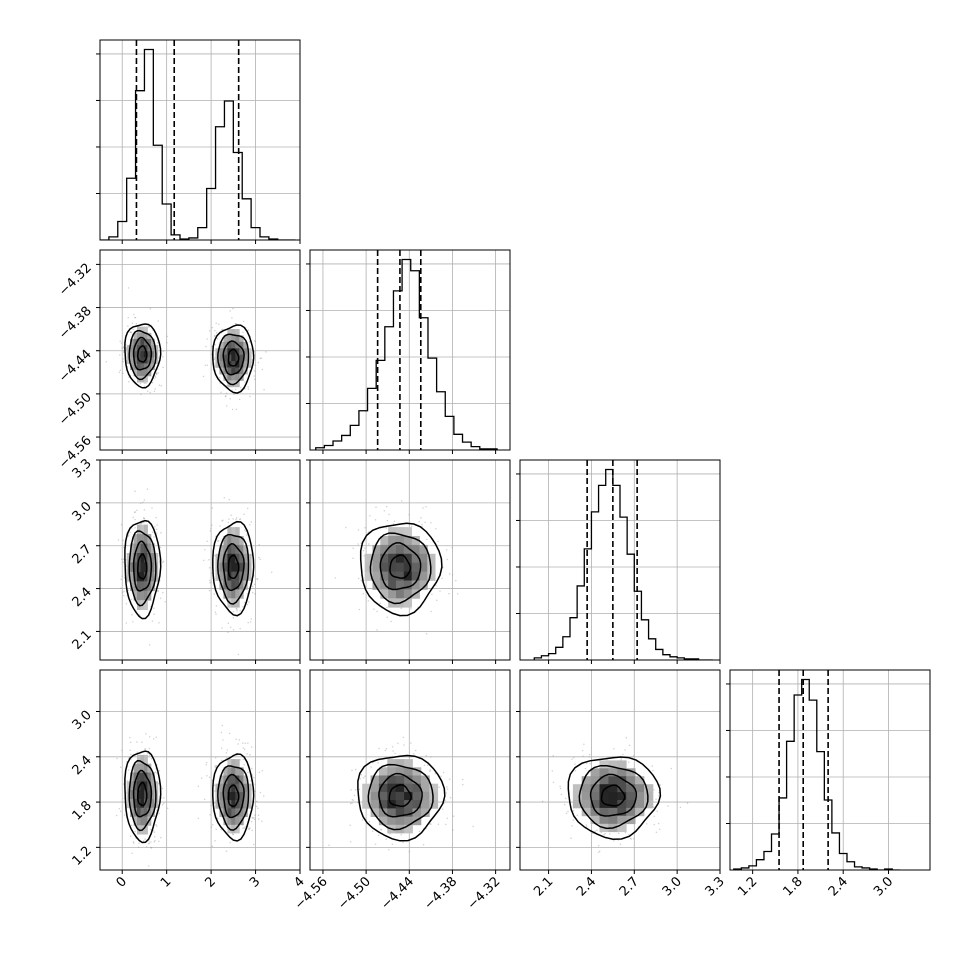 This screenshot has height=970, width=970. Describe the element at coordinates (255, 882) in the screenshot. I see `xtick-label-col0-3: 3` at that location.